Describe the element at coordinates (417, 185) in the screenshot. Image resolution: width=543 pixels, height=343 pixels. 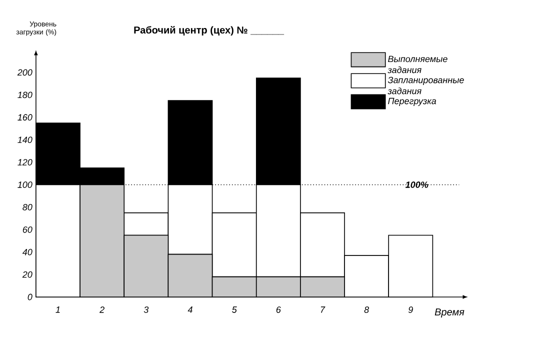
I see `ref-line-label: 100%` at that location.